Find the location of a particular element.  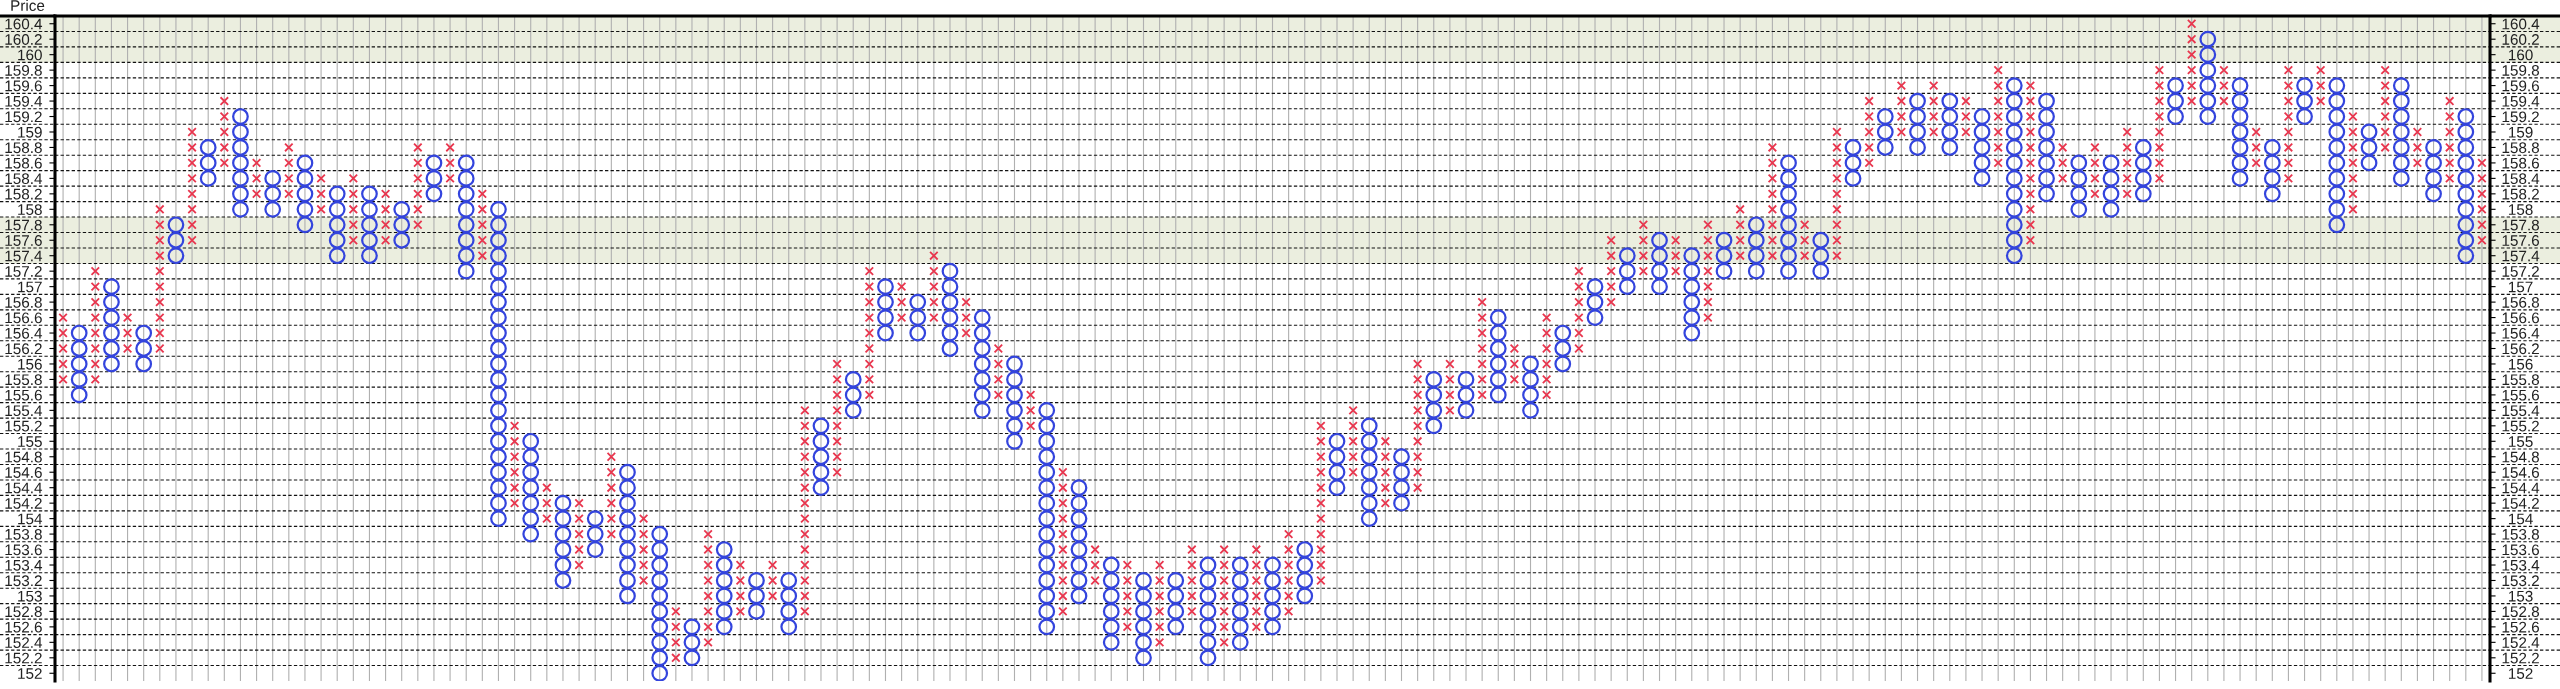

y-tick-label: 154.6 is located at coordinates (23, 472).